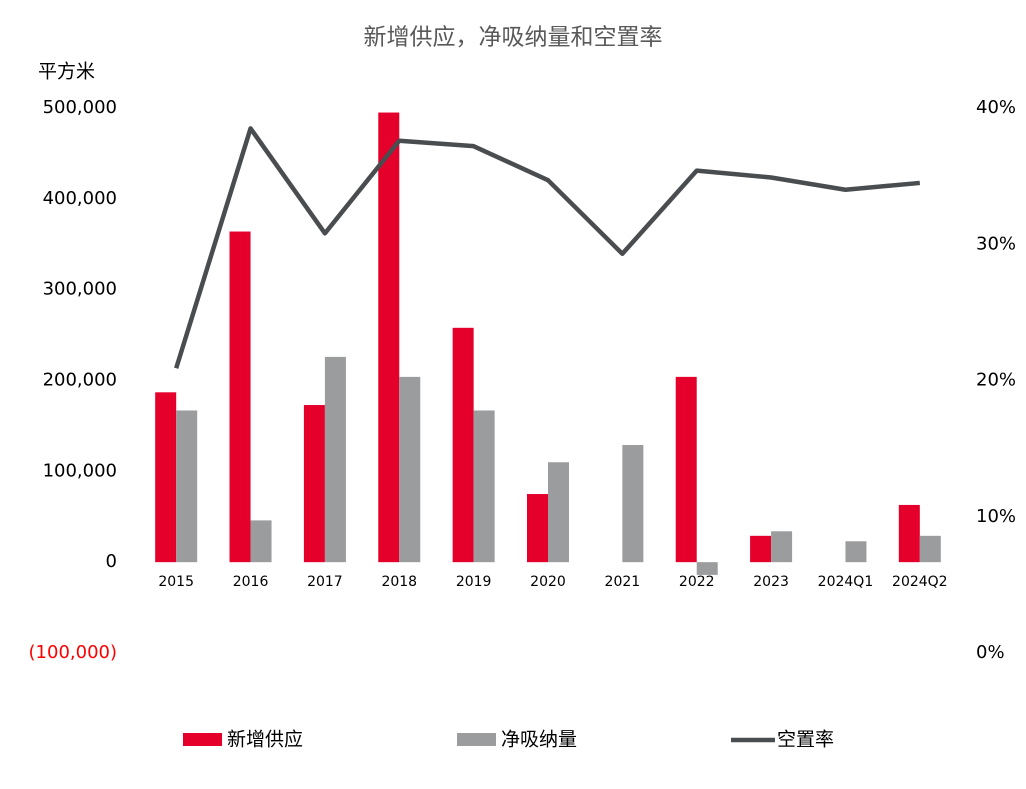 The height and width of the screenshot is (789, 1026). What do you see at coordinates (66, 72) in the screenshot?
I see `y-axis-label: 平方米` at bounding box center [66, 72].